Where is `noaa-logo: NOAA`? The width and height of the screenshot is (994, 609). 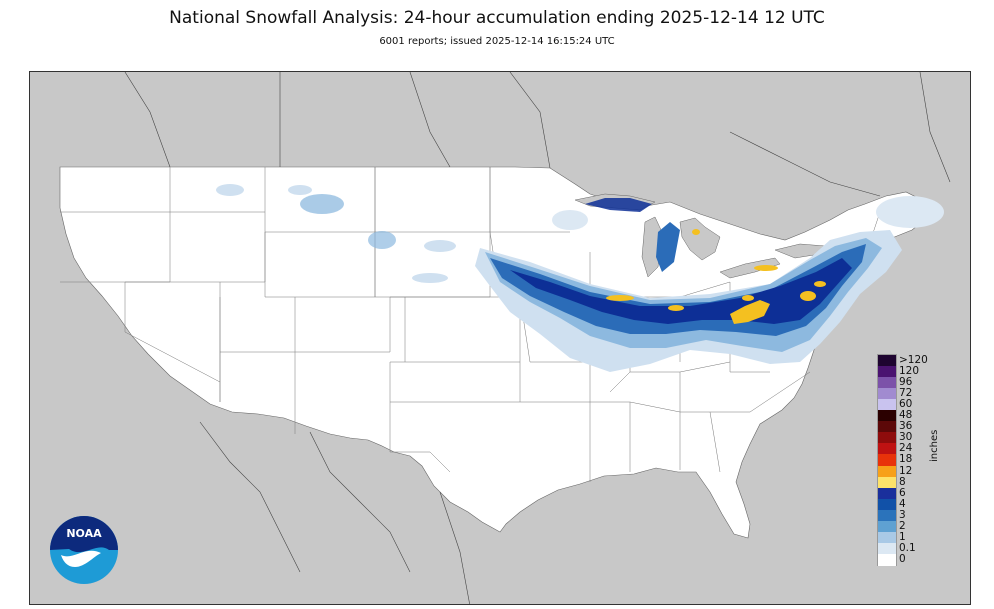
noaa-logo: NOAA is located at coordinates (84, 550).